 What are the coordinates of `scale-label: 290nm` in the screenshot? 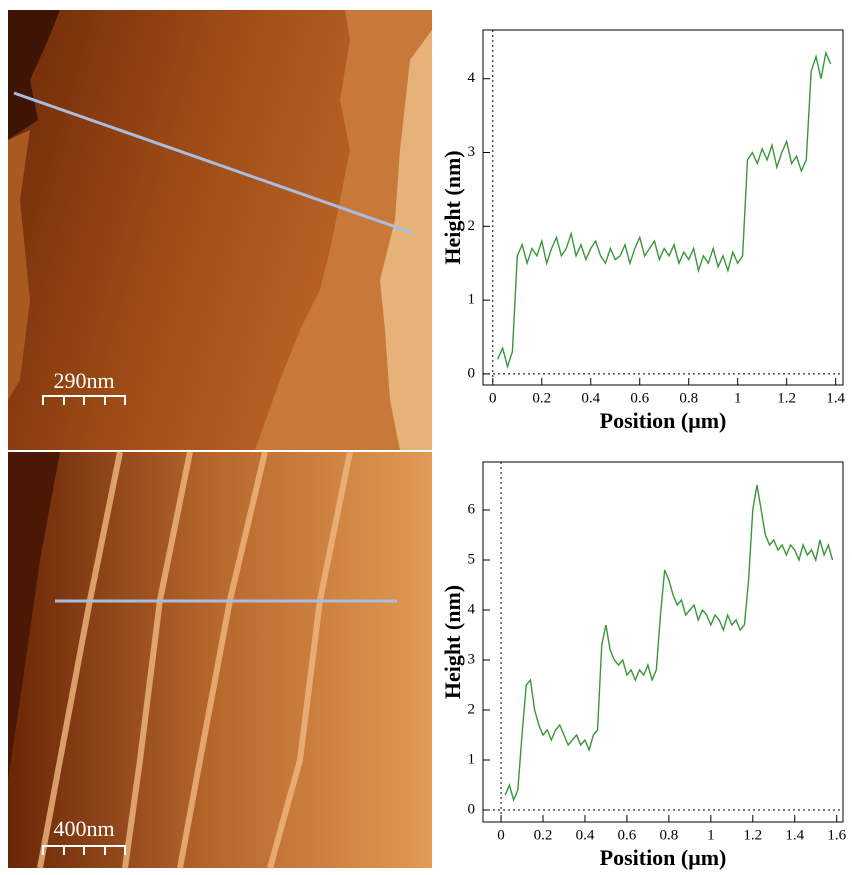 It's located at (83, 380).